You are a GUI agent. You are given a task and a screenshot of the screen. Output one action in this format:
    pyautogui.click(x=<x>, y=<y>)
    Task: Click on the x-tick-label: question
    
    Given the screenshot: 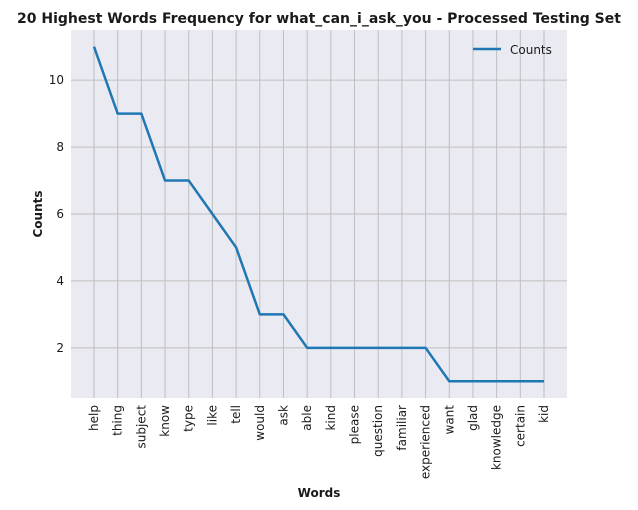 What is the action you would take?
    pyautogui.click(x=378, y=431)
    